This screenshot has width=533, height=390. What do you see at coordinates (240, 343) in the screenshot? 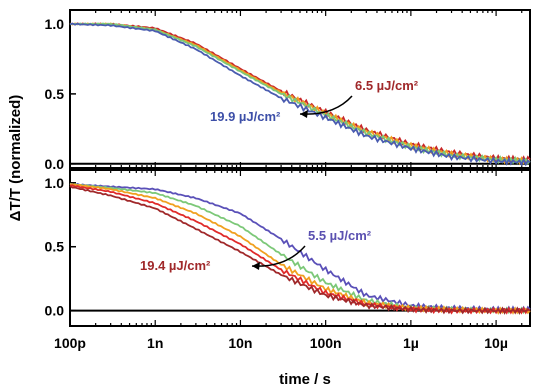
I see `x-tick-label: 10n` at bounding box center [240, 343].